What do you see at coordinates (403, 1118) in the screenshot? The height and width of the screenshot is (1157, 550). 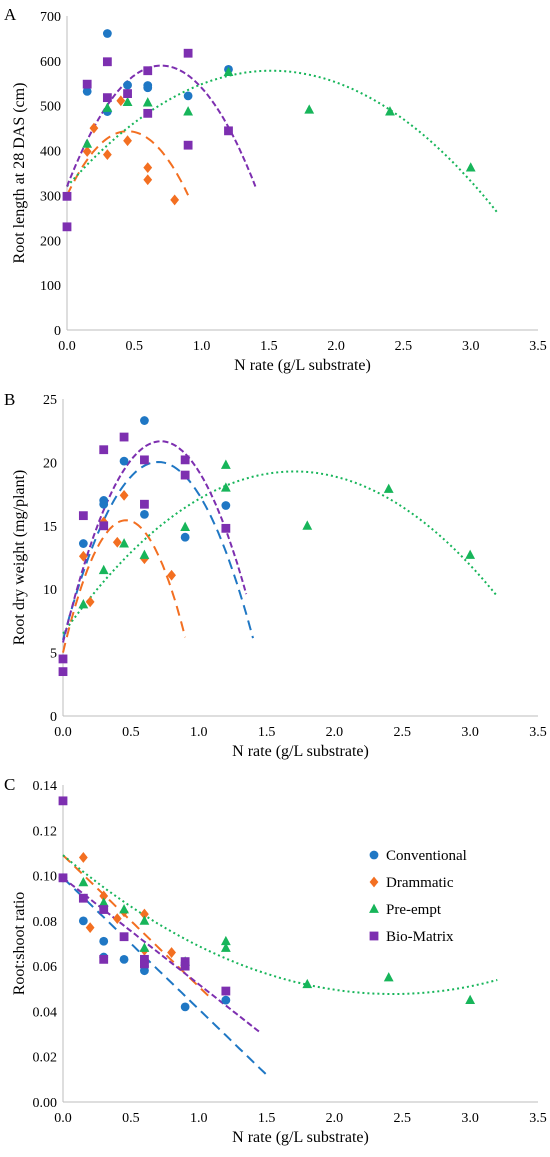 I see `x-tick-label: 2.5` at bounding box center [403, 1118].